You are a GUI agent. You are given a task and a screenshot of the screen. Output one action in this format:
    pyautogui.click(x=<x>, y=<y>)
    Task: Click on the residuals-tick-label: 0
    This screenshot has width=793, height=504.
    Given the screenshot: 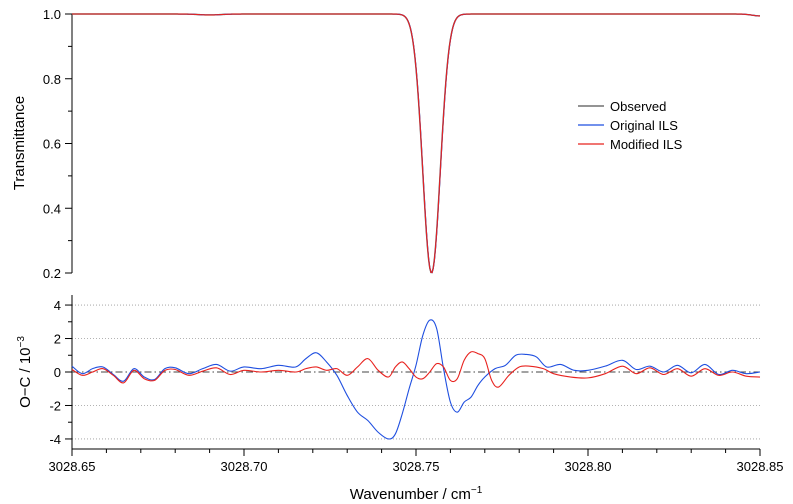 What is the action you would take?
    pyautogui.click(x=57, y=372)
    